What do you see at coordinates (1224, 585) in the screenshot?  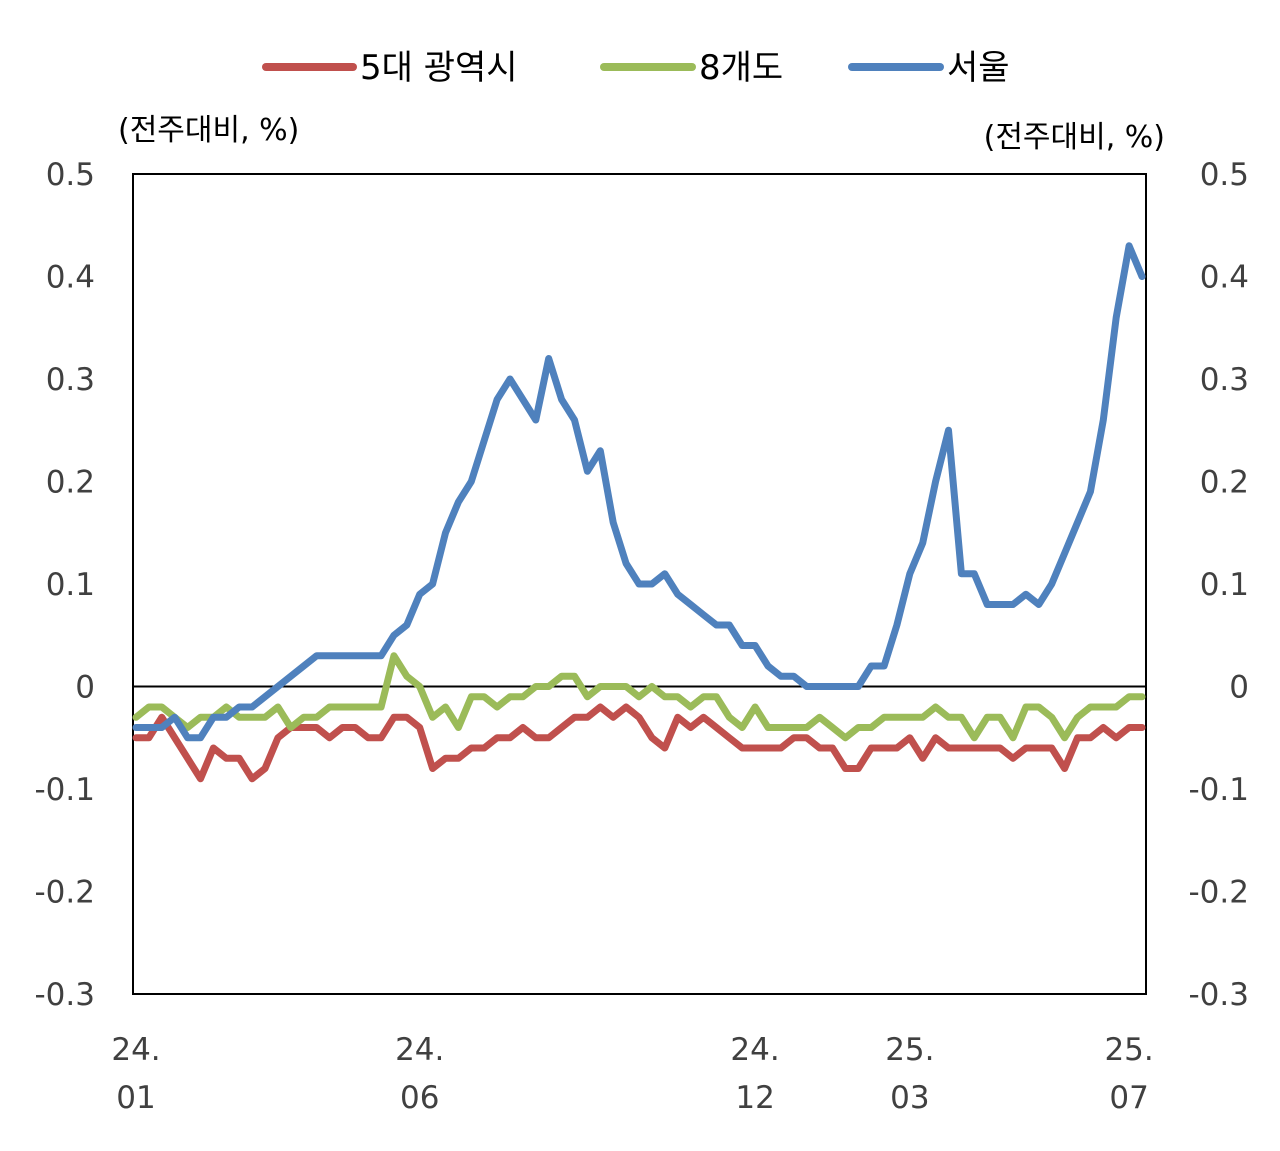 I see `y-tick-label-right: 0.1` at bounding box center [1224, 585].